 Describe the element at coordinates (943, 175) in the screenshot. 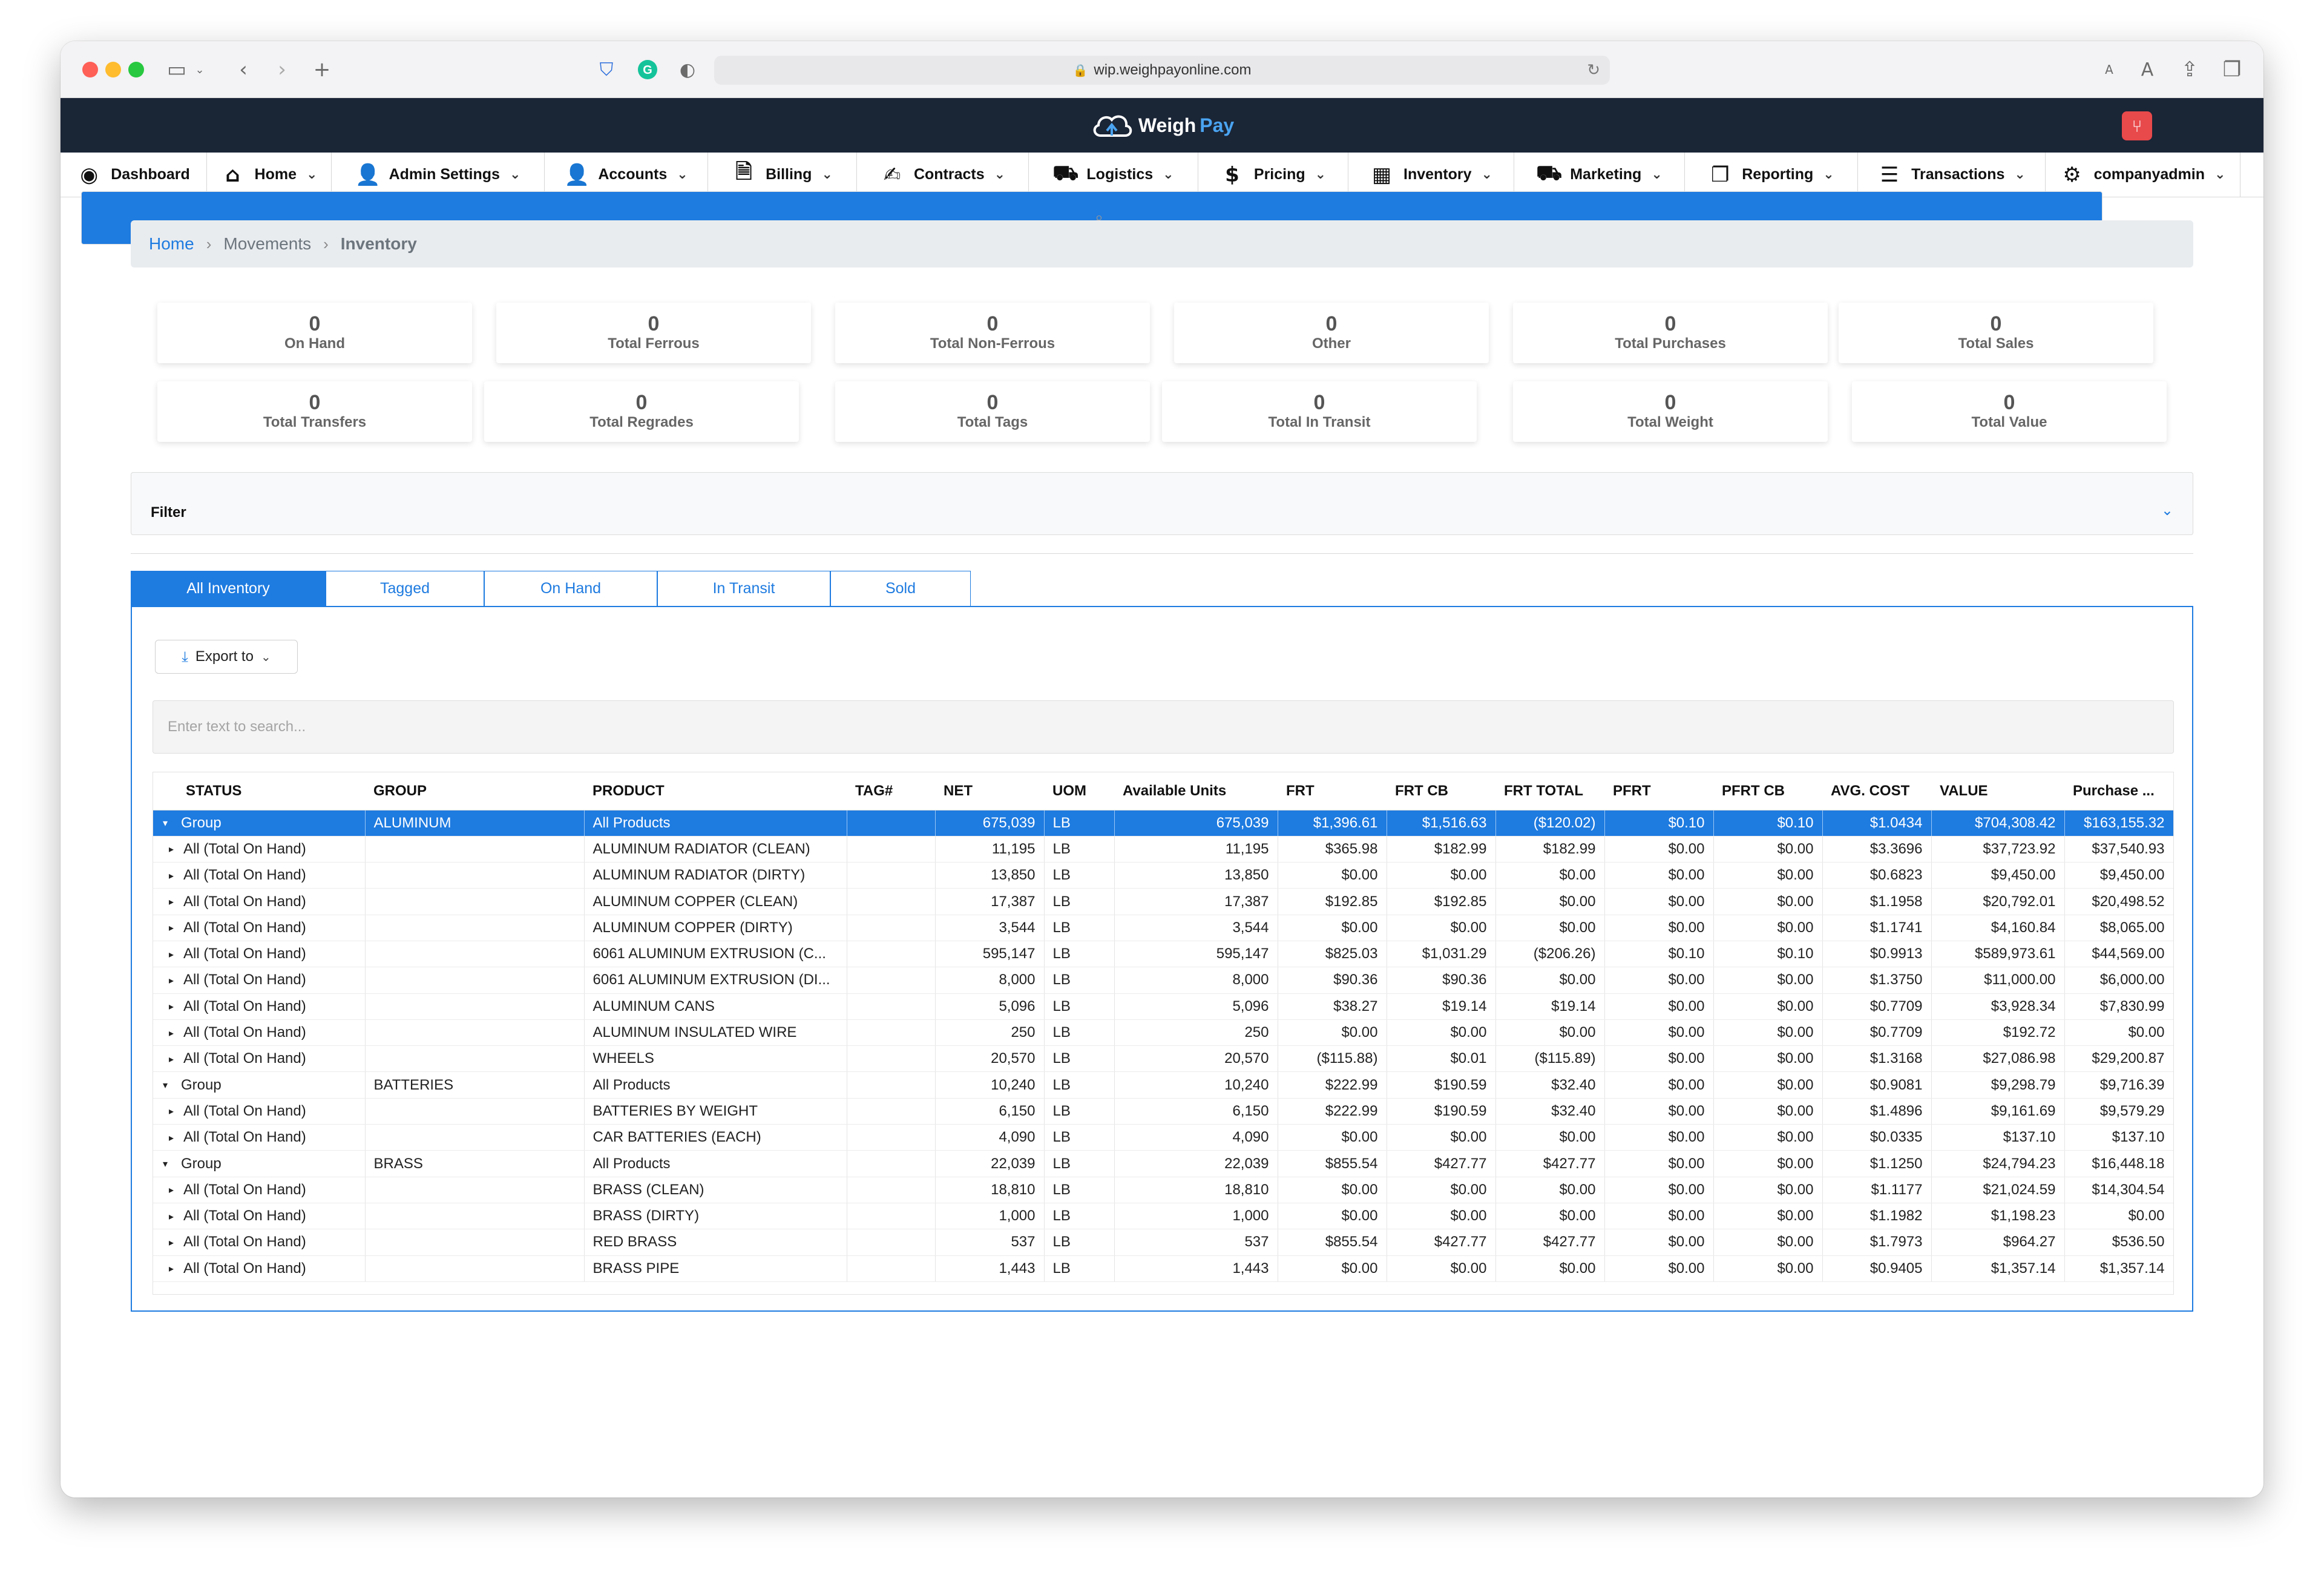

I see `nav-contracts: ✍ Contracts ⌄` at that location.